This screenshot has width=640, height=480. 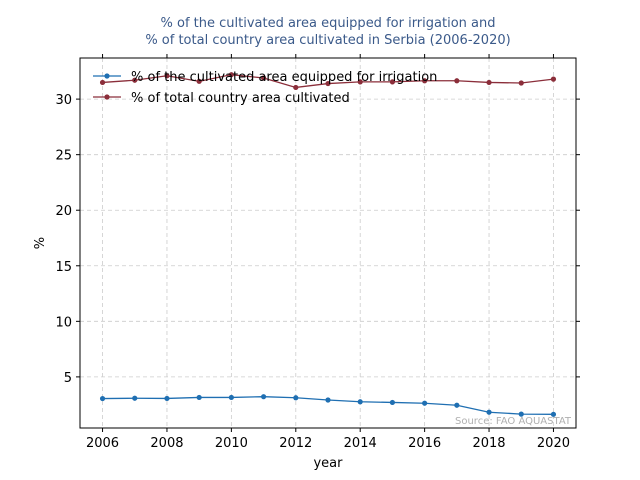 I want to click on x-tick-label: 2010, so click(x=231, y=443).